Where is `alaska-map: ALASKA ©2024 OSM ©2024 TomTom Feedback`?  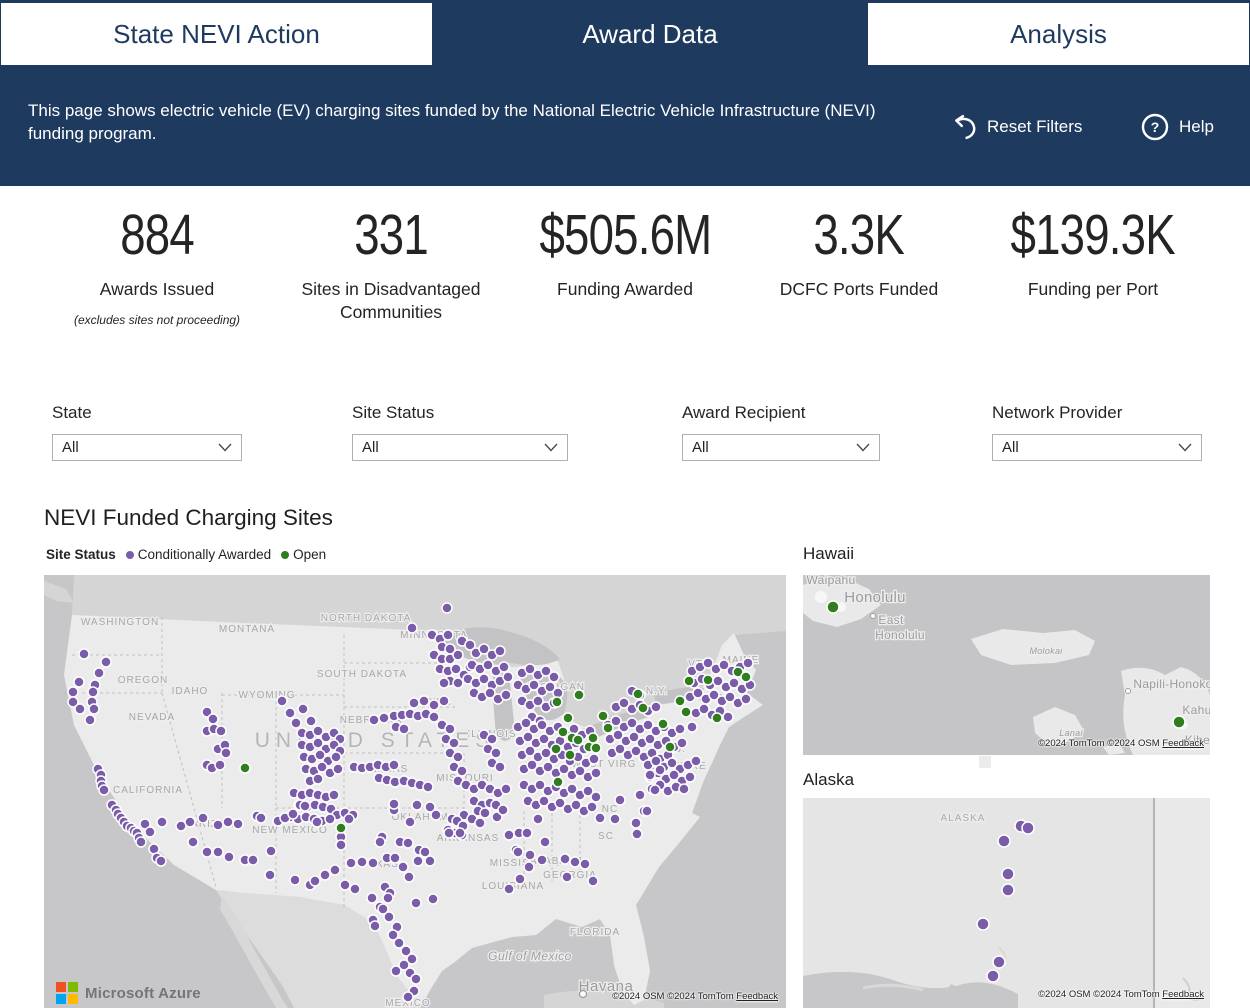 alaska-map: ALASKA ©2024 OSM ©2024 TomTom Feedback is located at coordinates (1006, 903).